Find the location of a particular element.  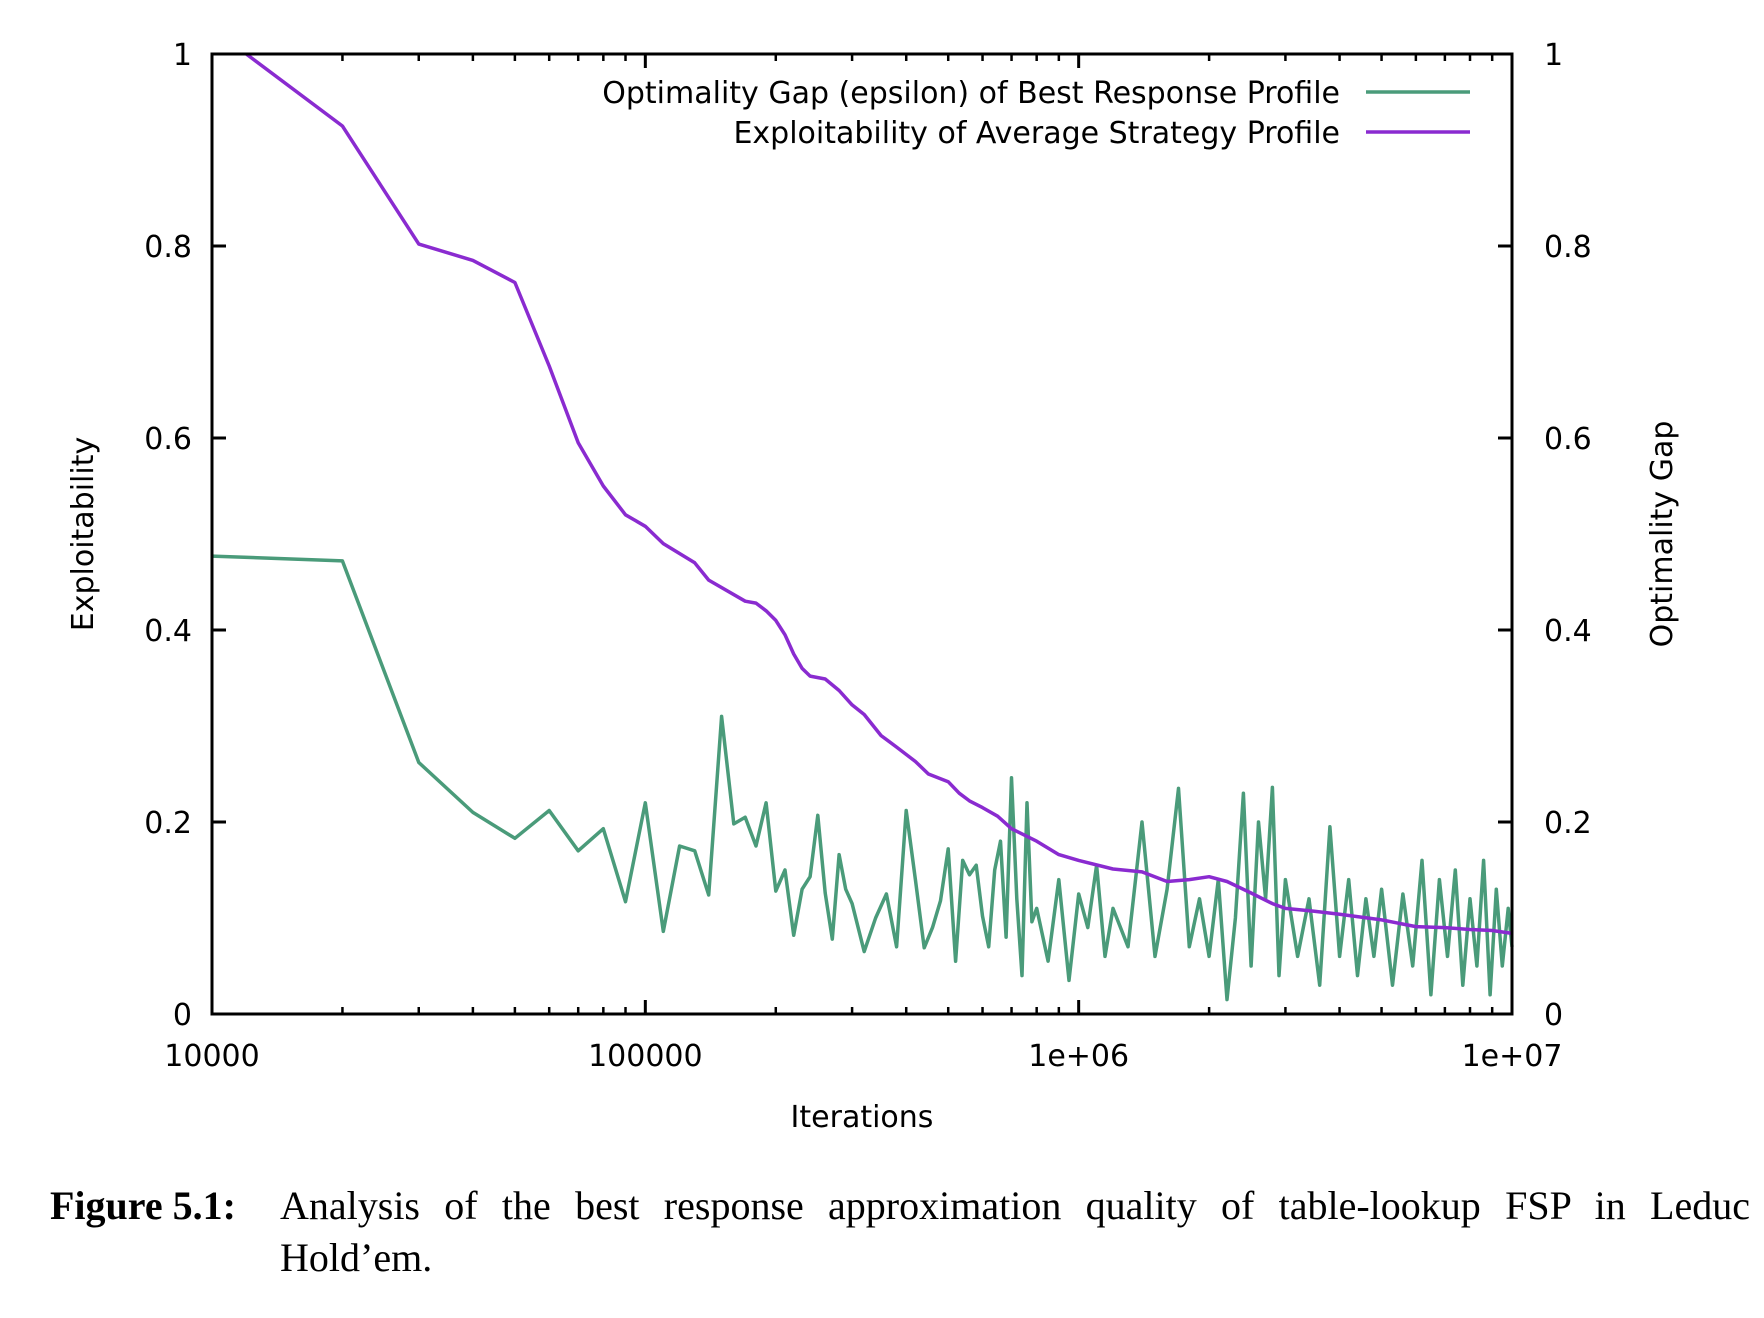

y-tick-label: 0 is located at coordinates (182, 1015).